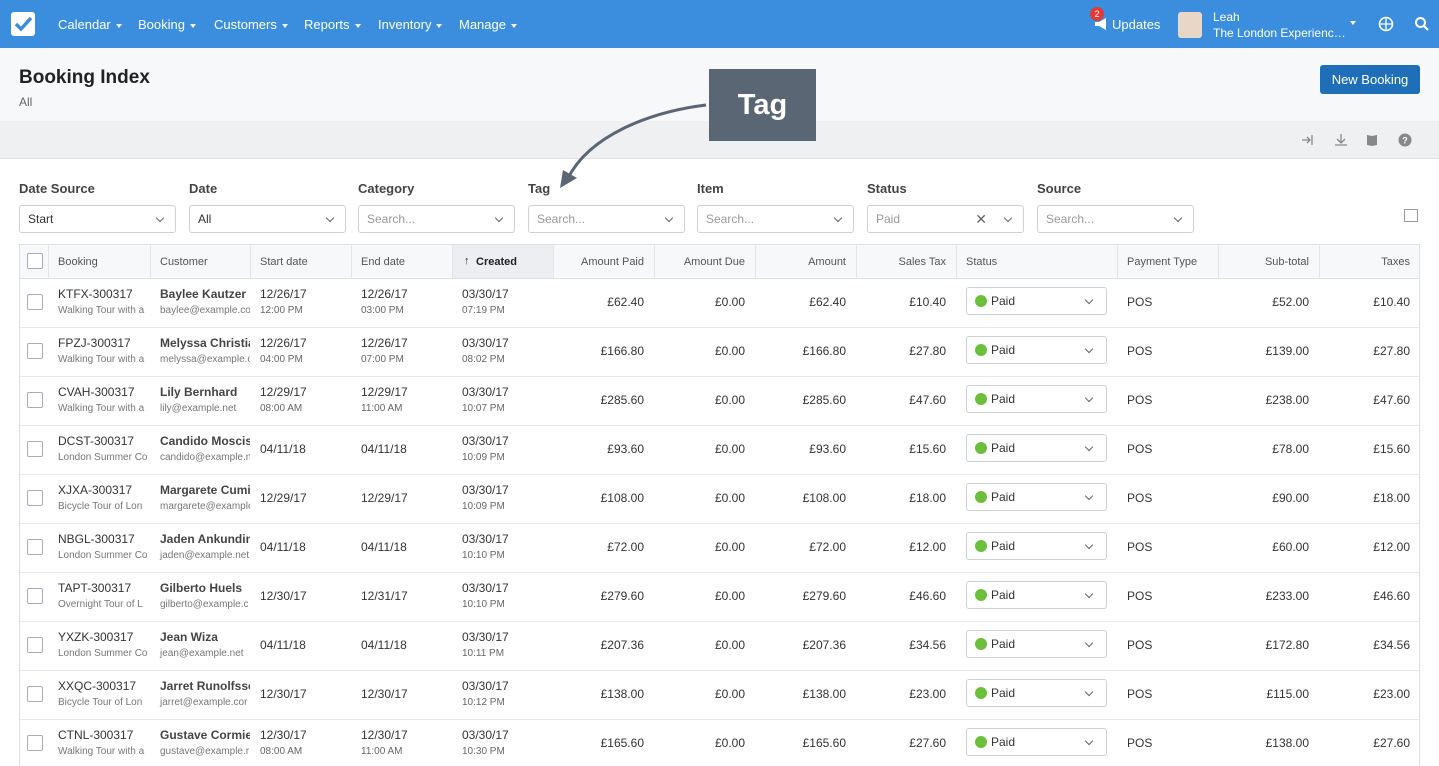 The height and width of the screenshot is (766, 1439). Describe the element at coordinates (1003, 595) in the screenshot. I see `status-value: Paid` at that location.